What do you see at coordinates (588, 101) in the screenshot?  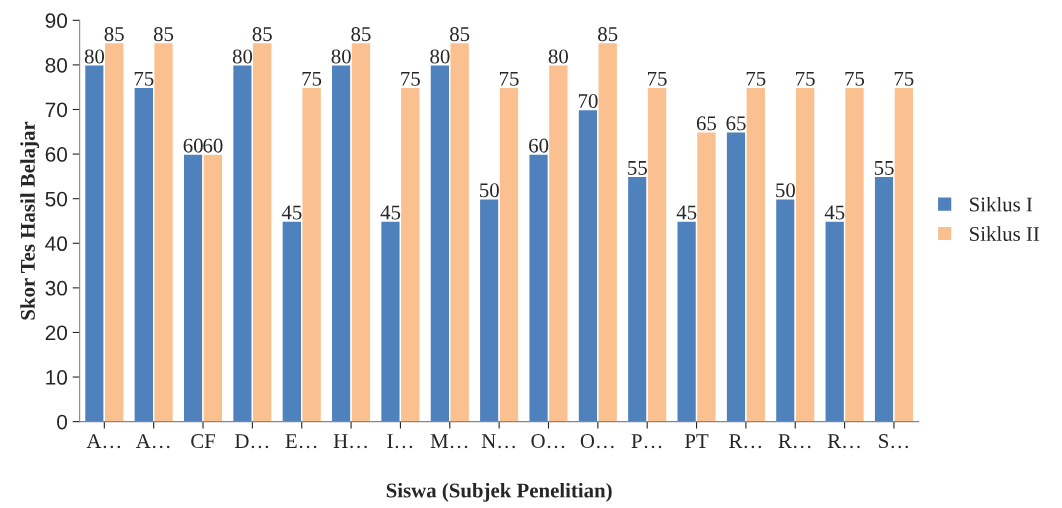 I see `data-label: 70` at bounding box center [588, 101].